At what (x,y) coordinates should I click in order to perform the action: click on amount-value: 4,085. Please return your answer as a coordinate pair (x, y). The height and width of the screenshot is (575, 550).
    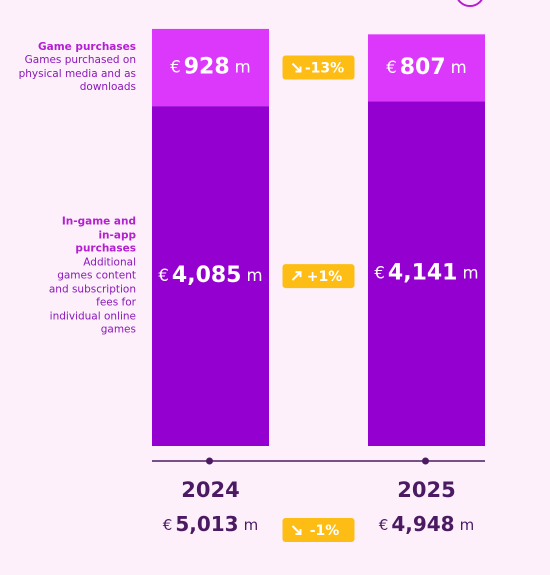
    Looking at the image, I should click on (207, 275).